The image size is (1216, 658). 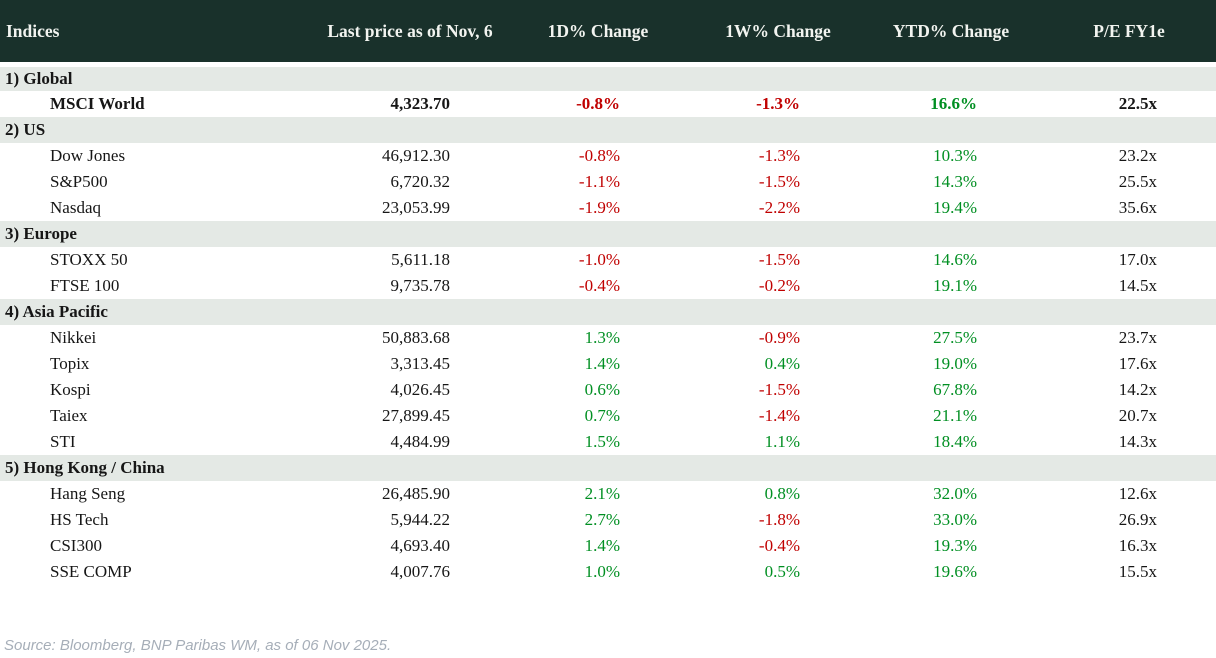 I want to click on pe-cell: 12.6x, so click(x=1137, y=493).